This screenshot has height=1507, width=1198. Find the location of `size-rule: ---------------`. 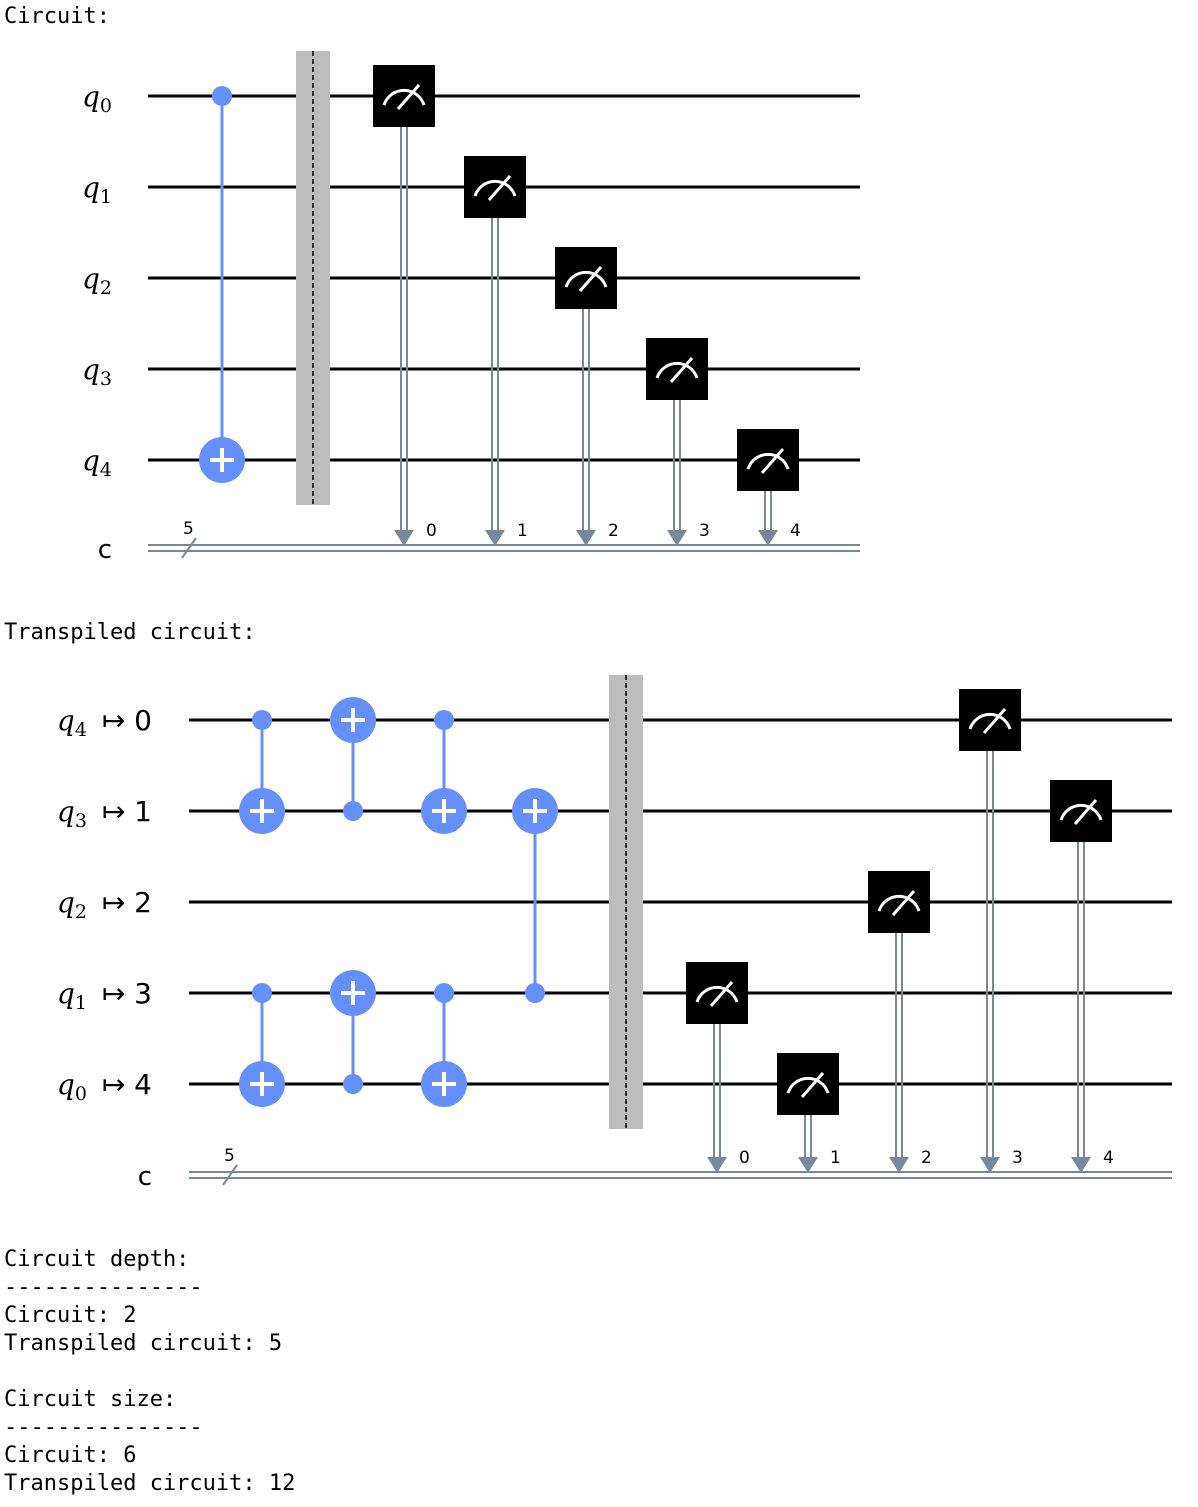

size-rule: --------------- is located at coordinates (103, 1427).